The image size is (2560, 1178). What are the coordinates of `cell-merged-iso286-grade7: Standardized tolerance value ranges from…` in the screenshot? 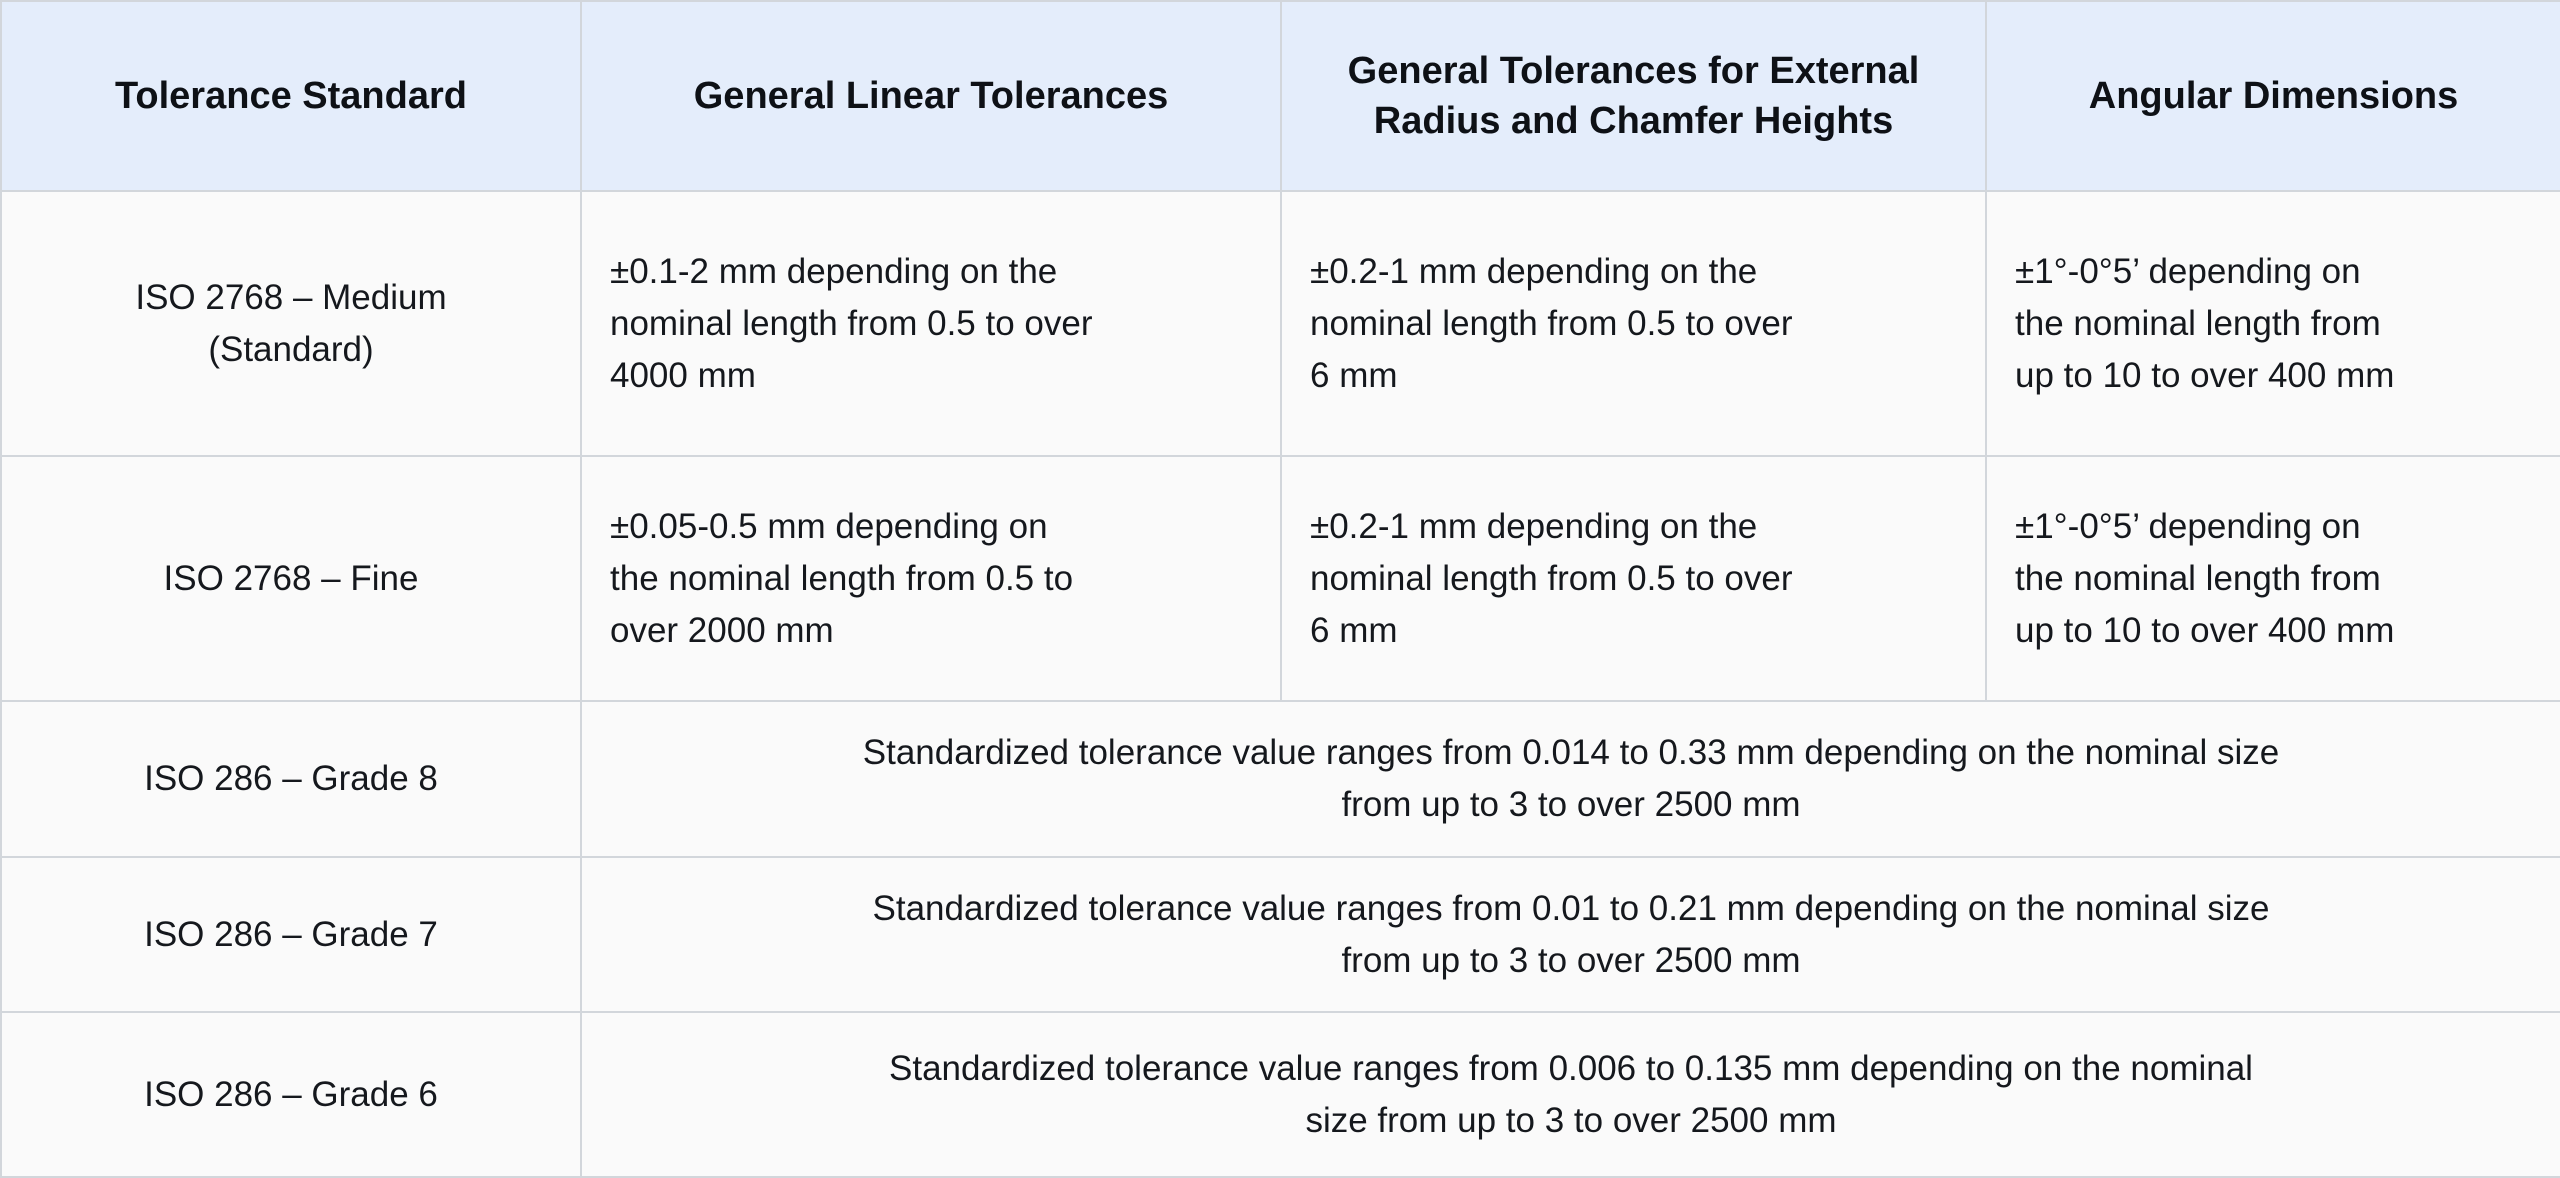 It's located at (1570, 934).